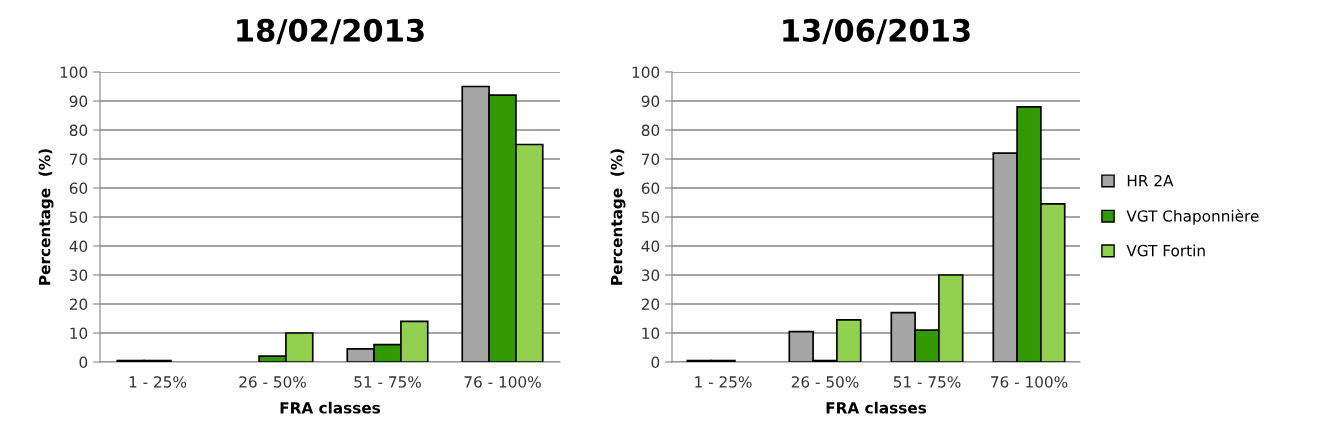 The width and height of the screenshot is (1325, 434). Describe the element at coordinates (330, 31) in the screenshot. I see `chart-title: 18/02/2013` at that location.